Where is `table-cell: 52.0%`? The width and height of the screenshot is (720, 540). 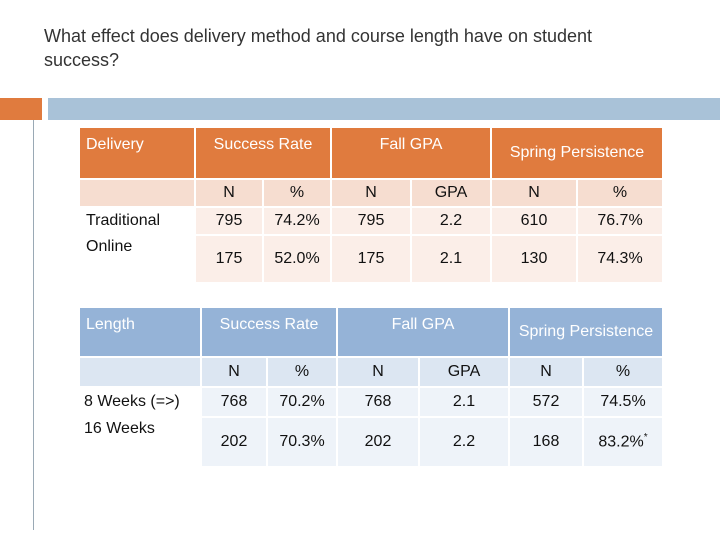
table-cell: 52.0% is located at coordinates (297, 259).